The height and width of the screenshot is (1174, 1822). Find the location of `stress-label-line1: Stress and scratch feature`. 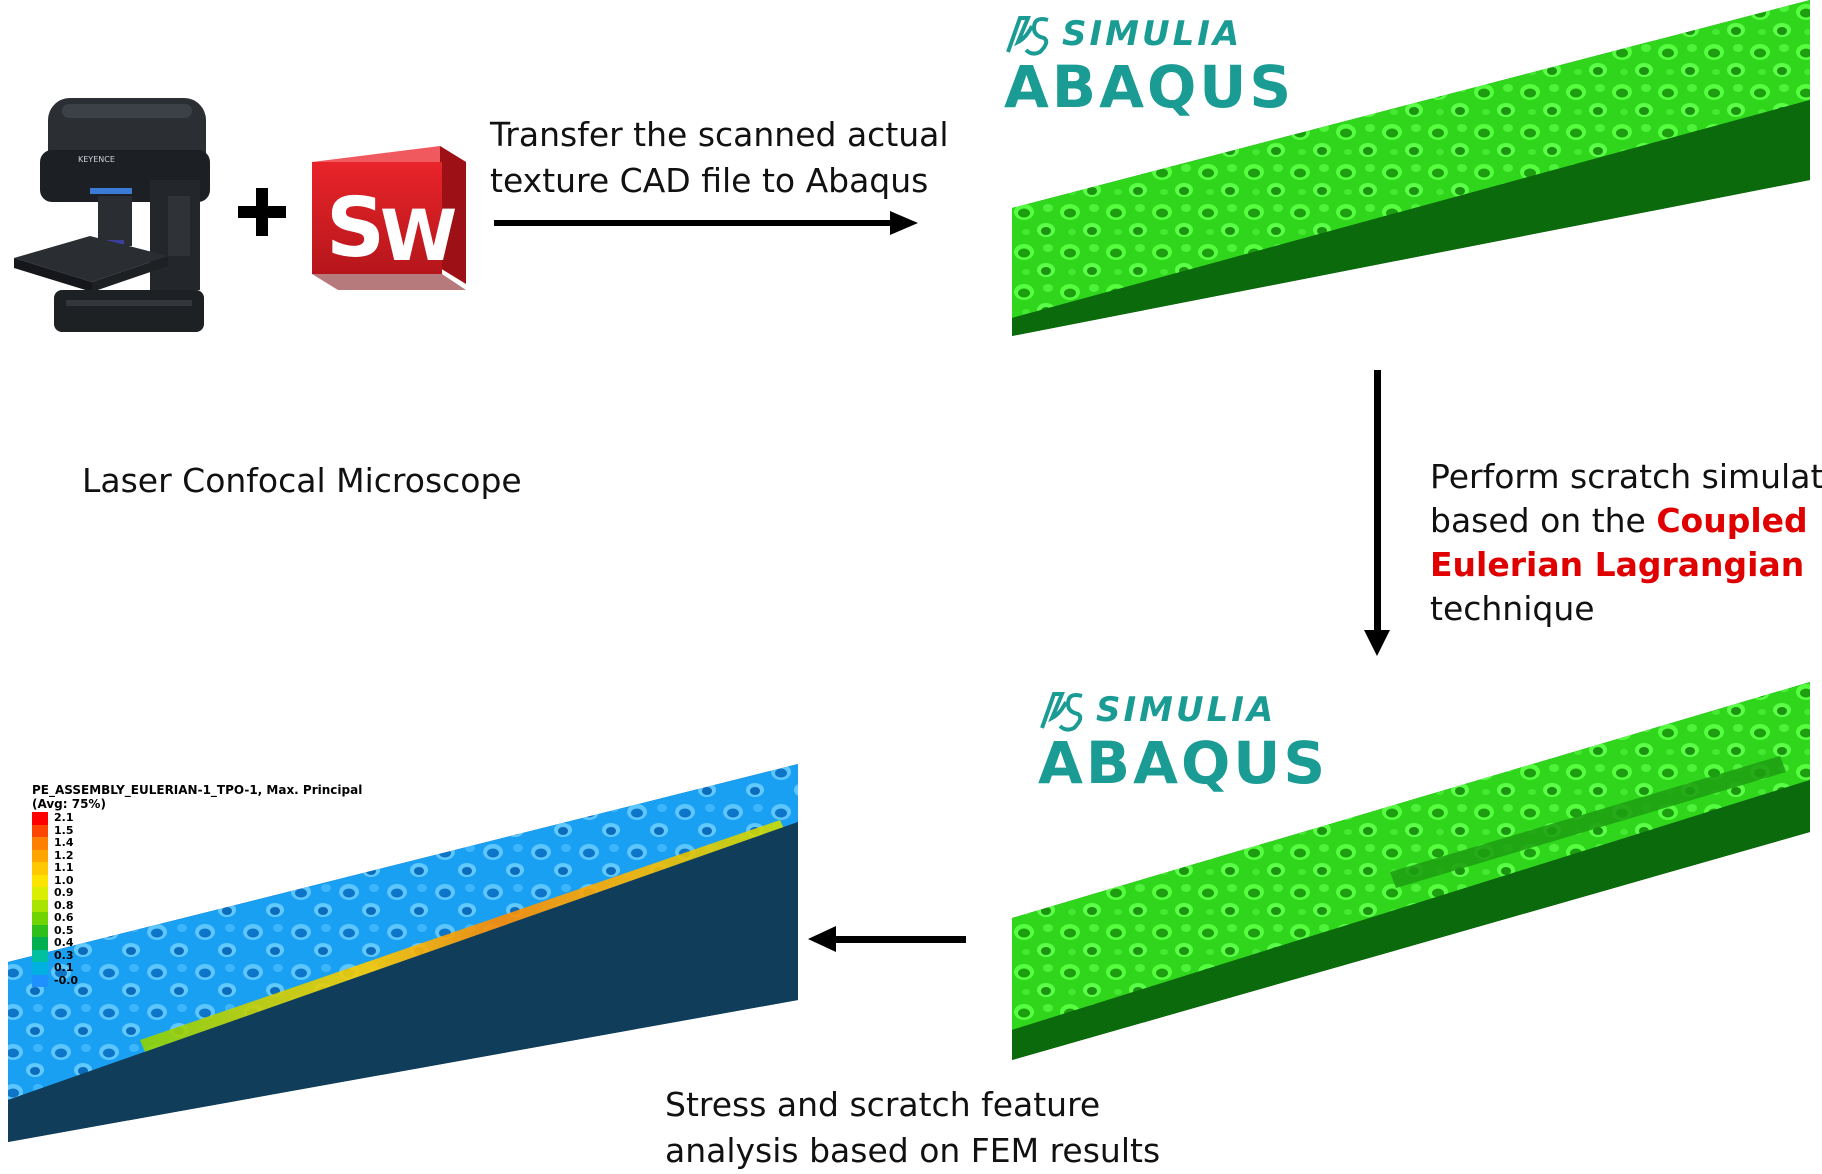

stress-label-line1: Stress and scratch feature is located at coordinates (883, 1104).